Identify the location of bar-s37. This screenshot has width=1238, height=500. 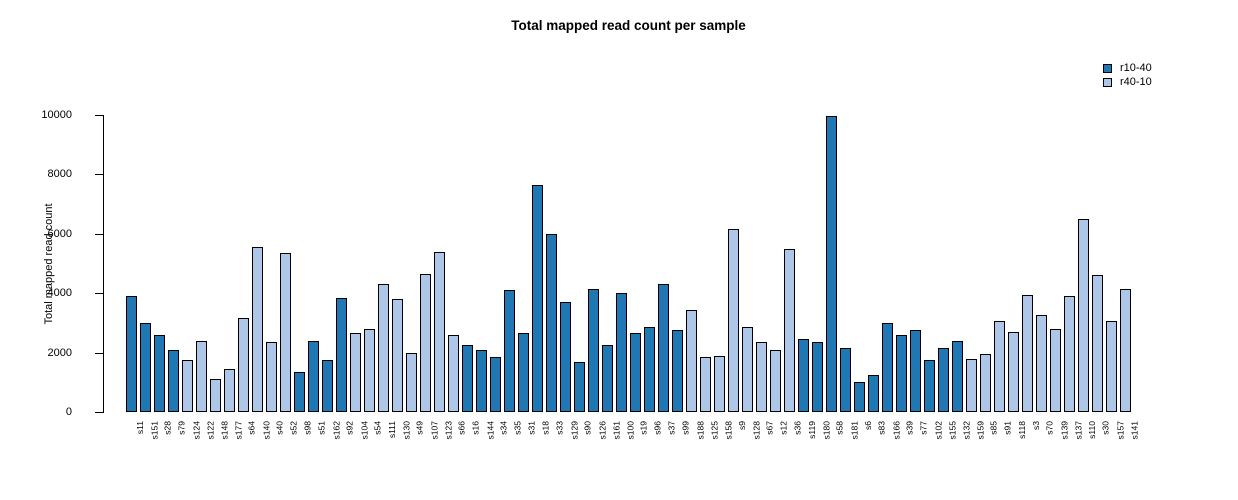
(663, 348).